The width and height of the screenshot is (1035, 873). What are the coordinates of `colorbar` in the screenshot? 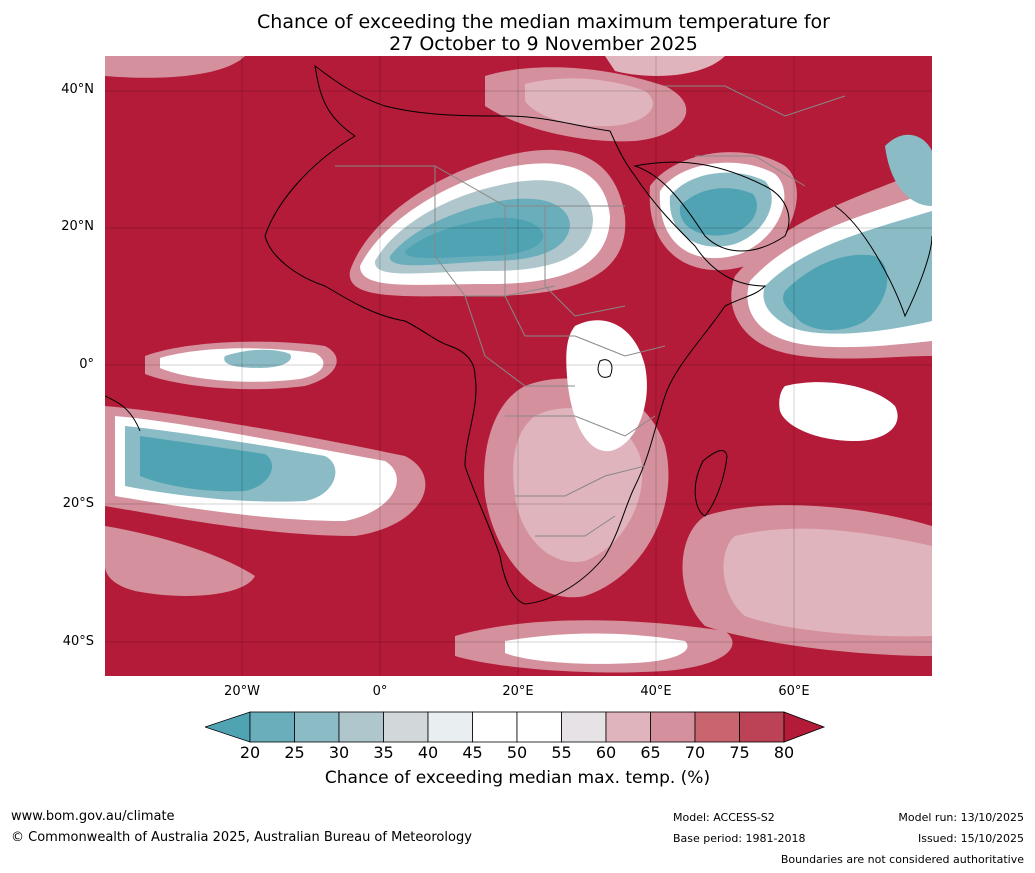 It's located at (515, 727).